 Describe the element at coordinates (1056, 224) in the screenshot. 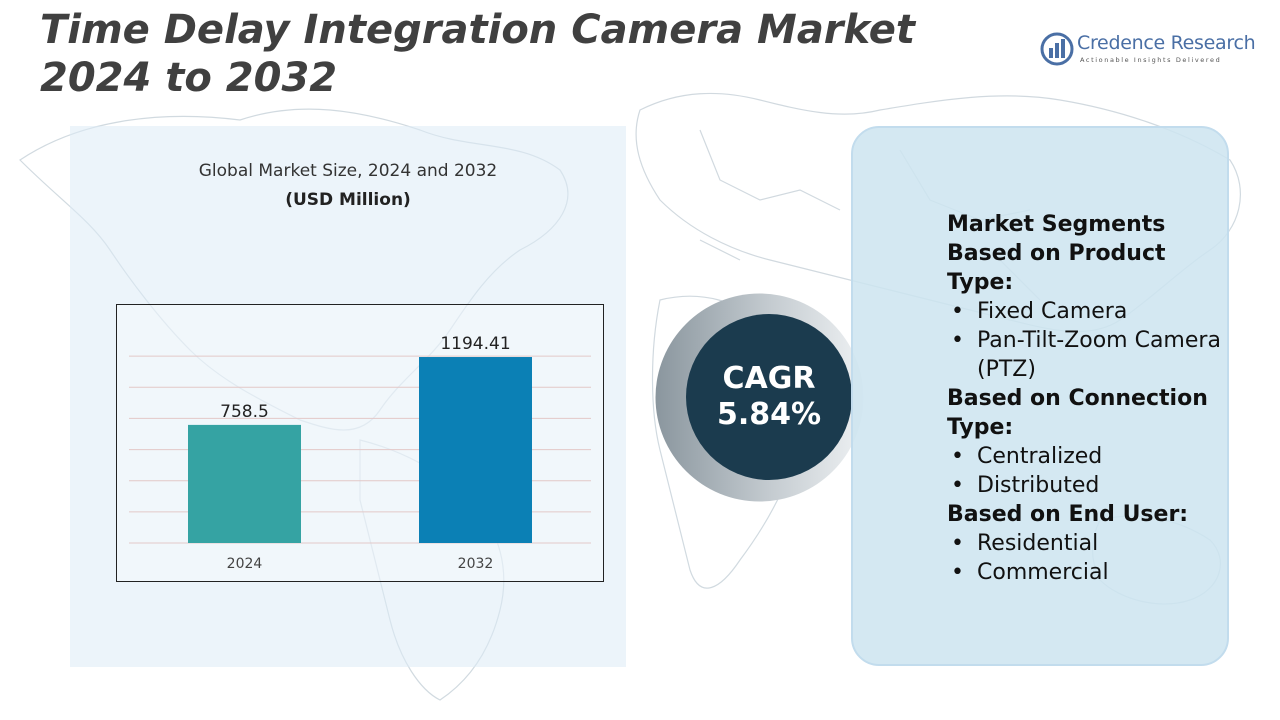

I see `segments-heading: Market Segments` at that location.